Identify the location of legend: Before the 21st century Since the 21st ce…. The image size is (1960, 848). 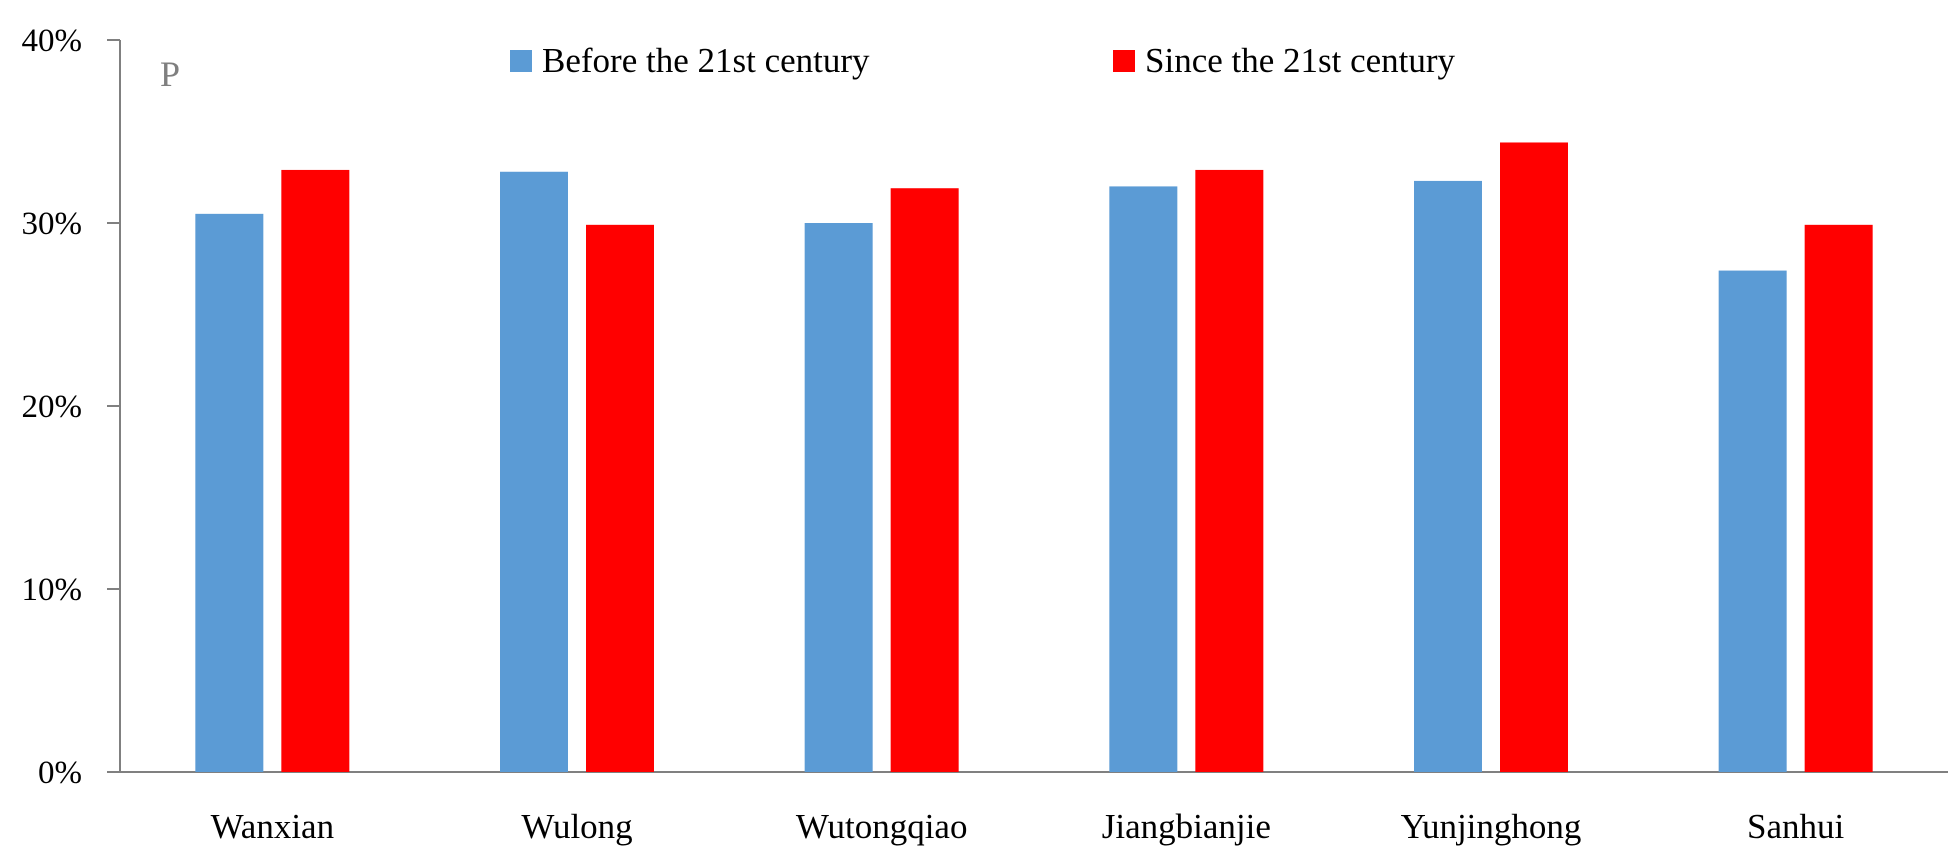
(983, 60).